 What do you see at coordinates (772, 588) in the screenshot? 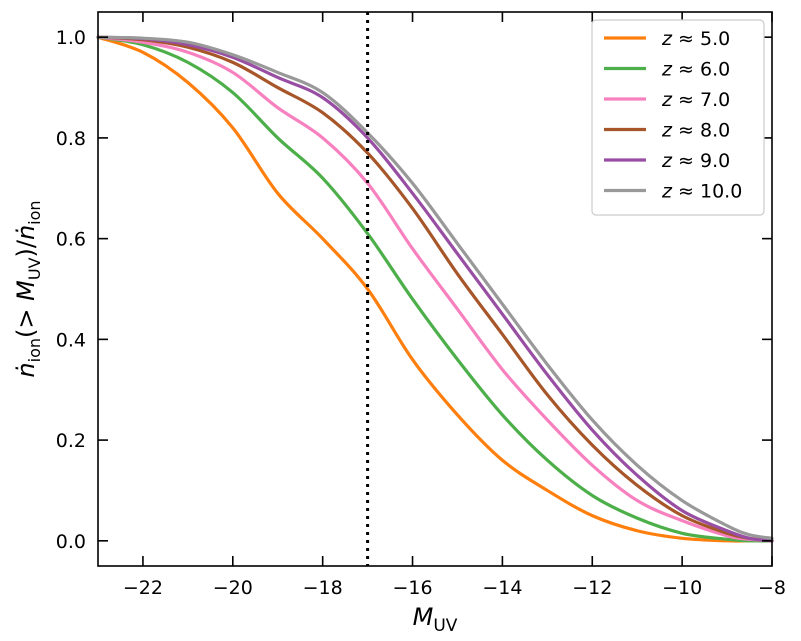
I see `x-tick-label: −8` at bounding box center [772, 588].